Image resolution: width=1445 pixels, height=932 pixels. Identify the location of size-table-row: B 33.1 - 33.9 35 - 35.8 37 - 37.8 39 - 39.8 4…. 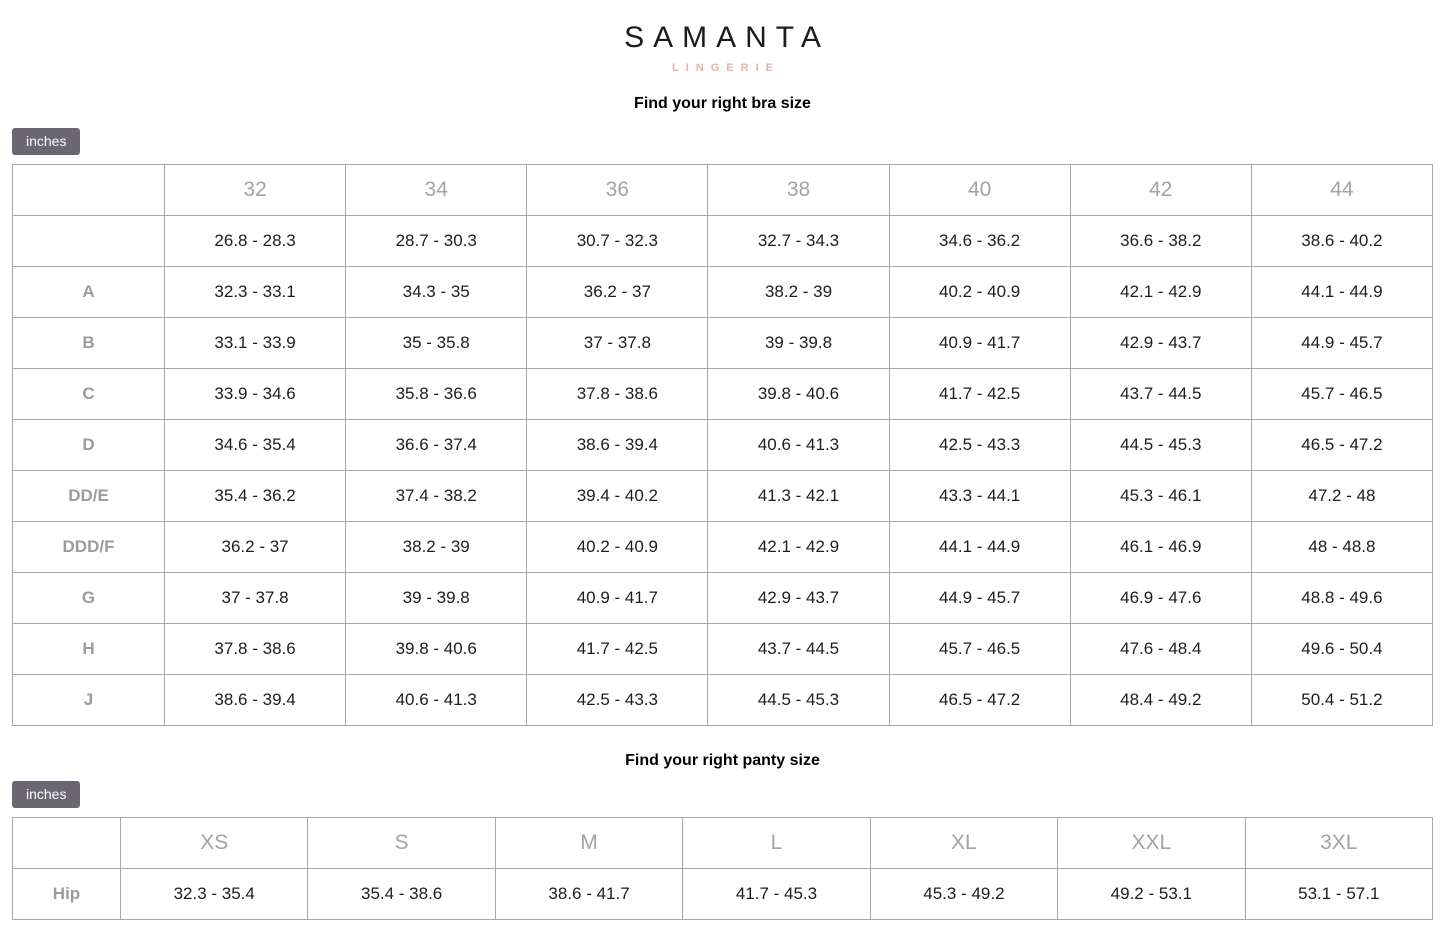
(723, 343).